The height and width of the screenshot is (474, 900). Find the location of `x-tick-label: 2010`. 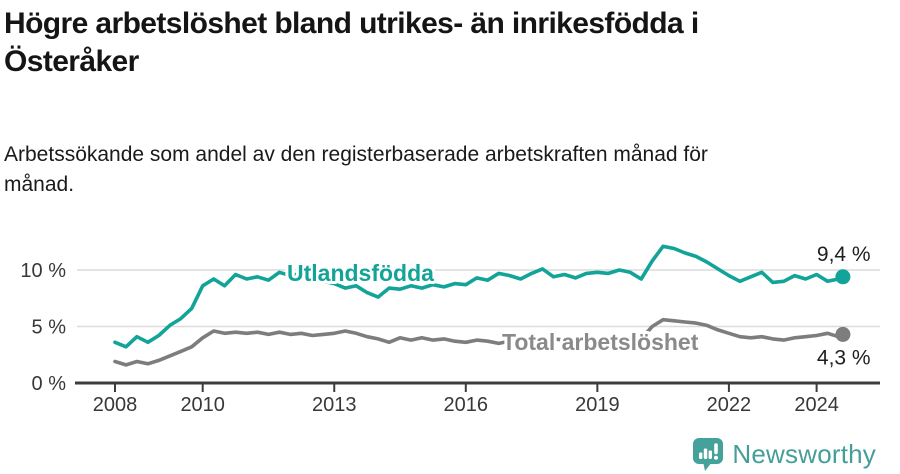

x-tick-label: 2010 is located at coordinates (202, 405).